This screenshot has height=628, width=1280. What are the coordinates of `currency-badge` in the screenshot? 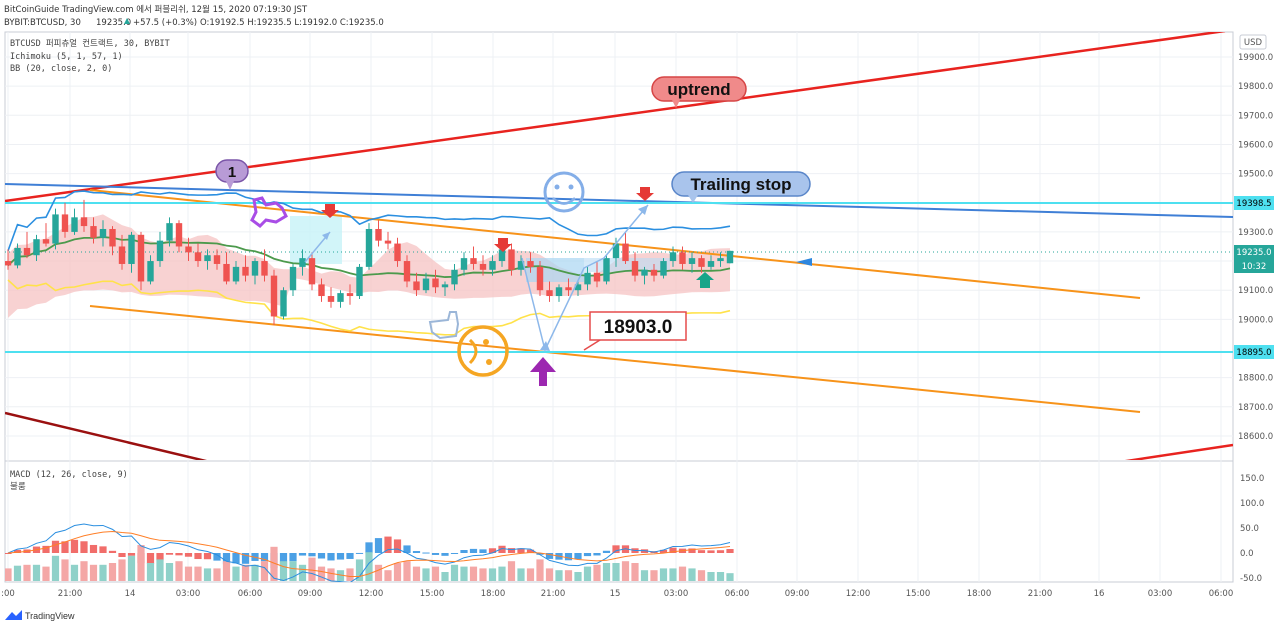 It's located at (1253, 42).